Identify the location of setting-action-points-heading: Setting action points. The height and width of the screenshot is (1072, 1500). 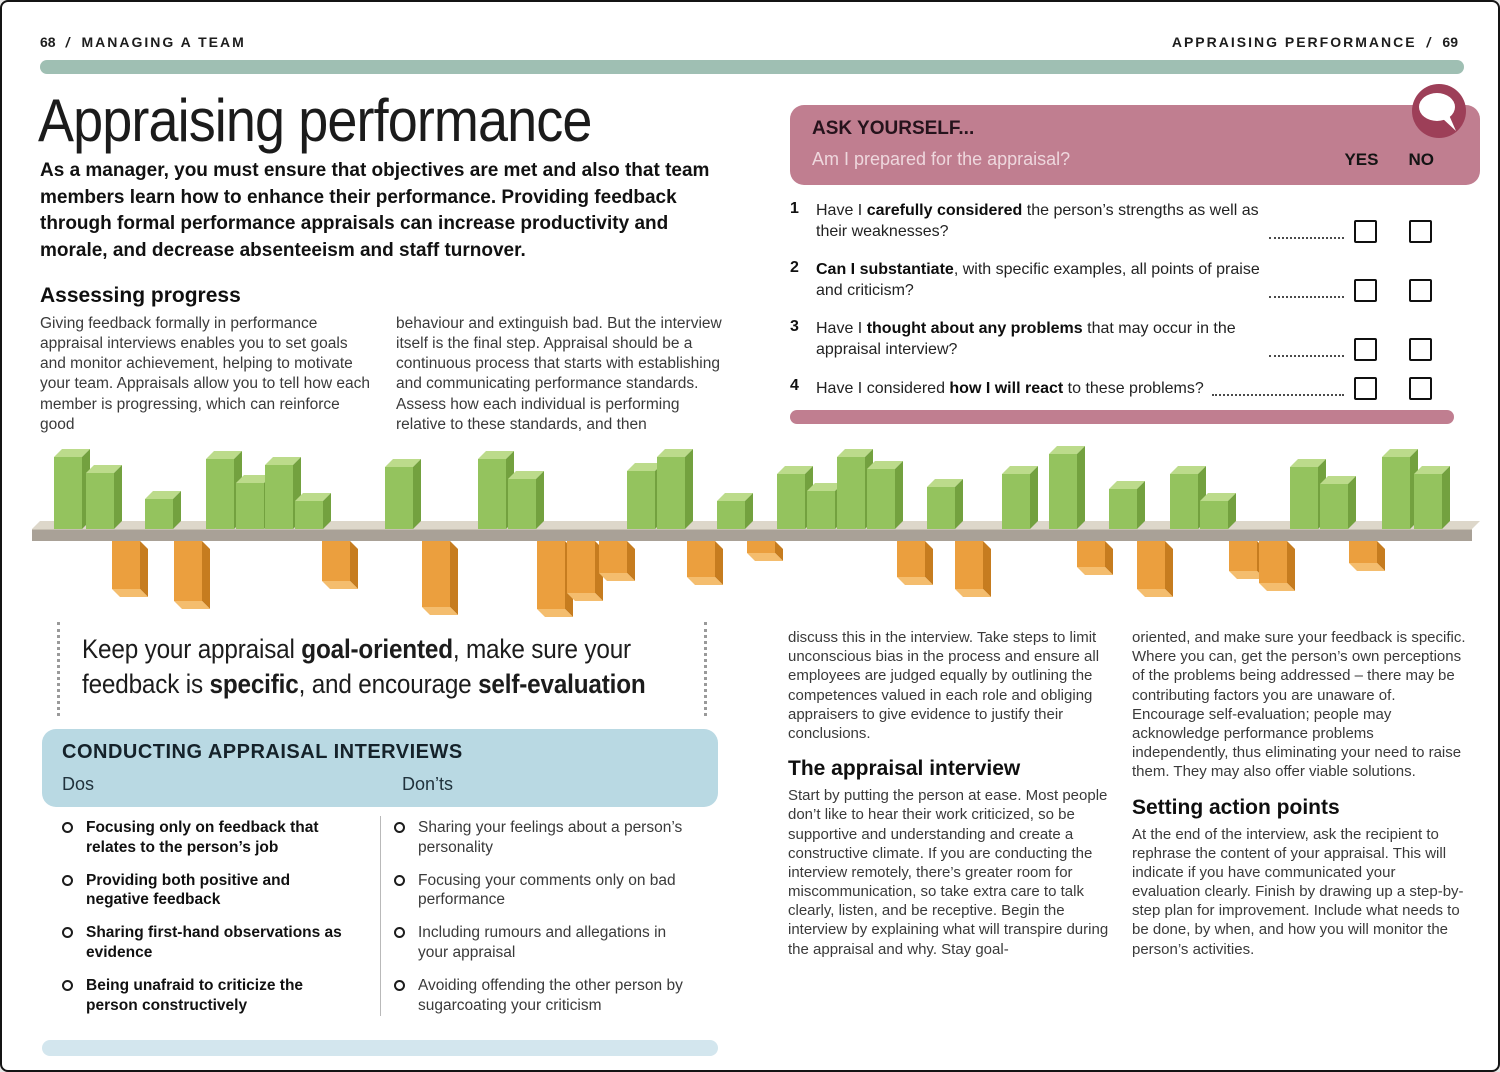
(1236, 807).